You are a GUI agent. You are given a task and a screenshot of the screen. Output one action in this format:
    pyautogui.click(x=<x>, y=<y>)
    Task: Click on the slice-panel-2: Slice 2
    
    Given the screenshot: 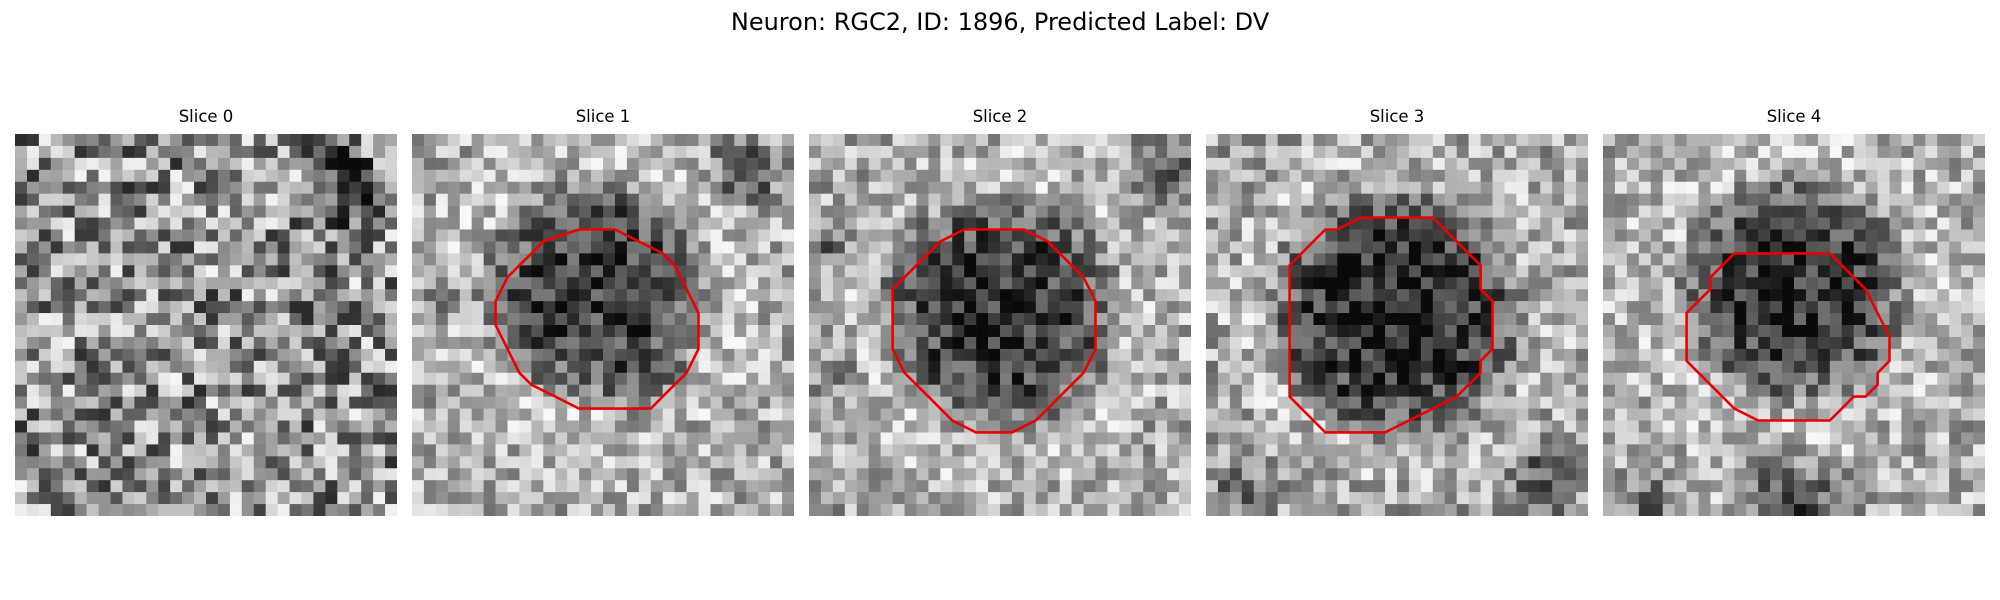 What is the action you would take?
    pyautogui.click(x=1000, y=311)
    